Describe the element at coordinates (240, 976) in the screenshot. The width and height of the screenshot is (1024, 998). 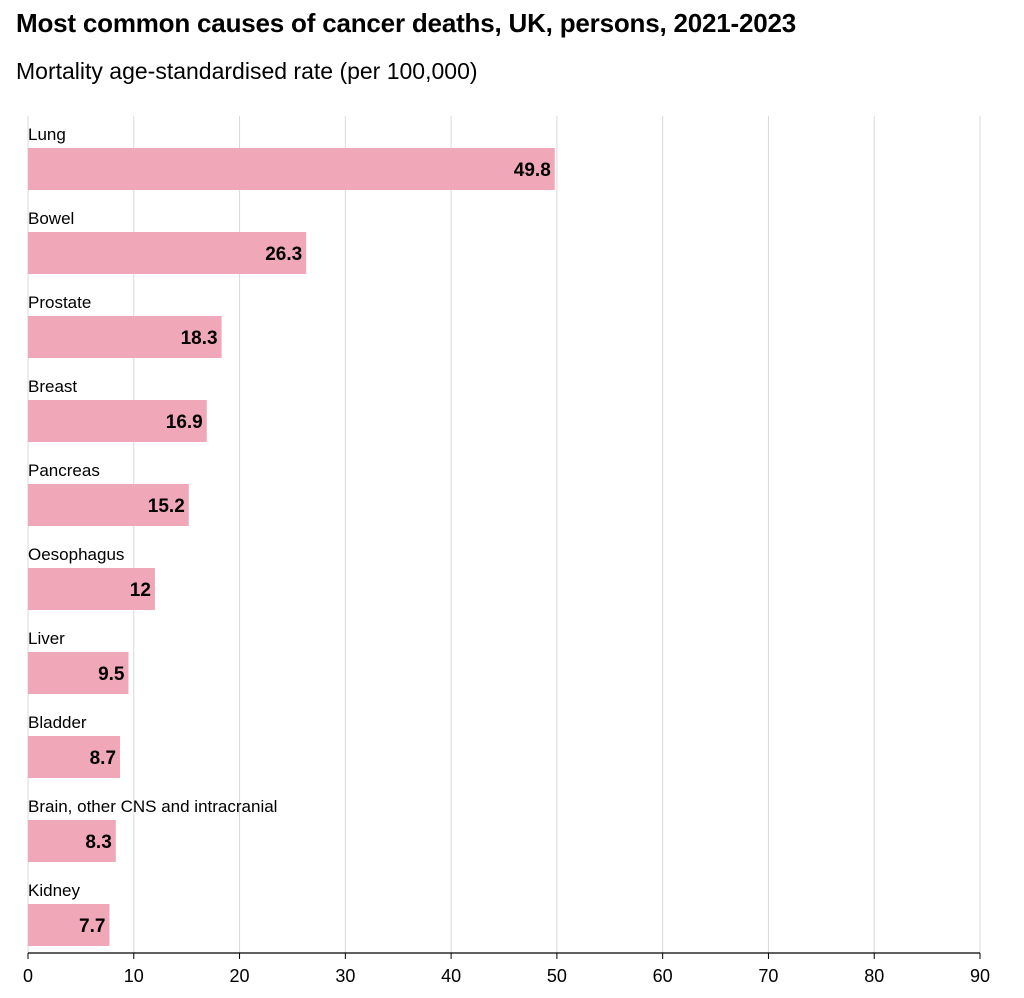
I see `x-tick-label: 20` at that location.